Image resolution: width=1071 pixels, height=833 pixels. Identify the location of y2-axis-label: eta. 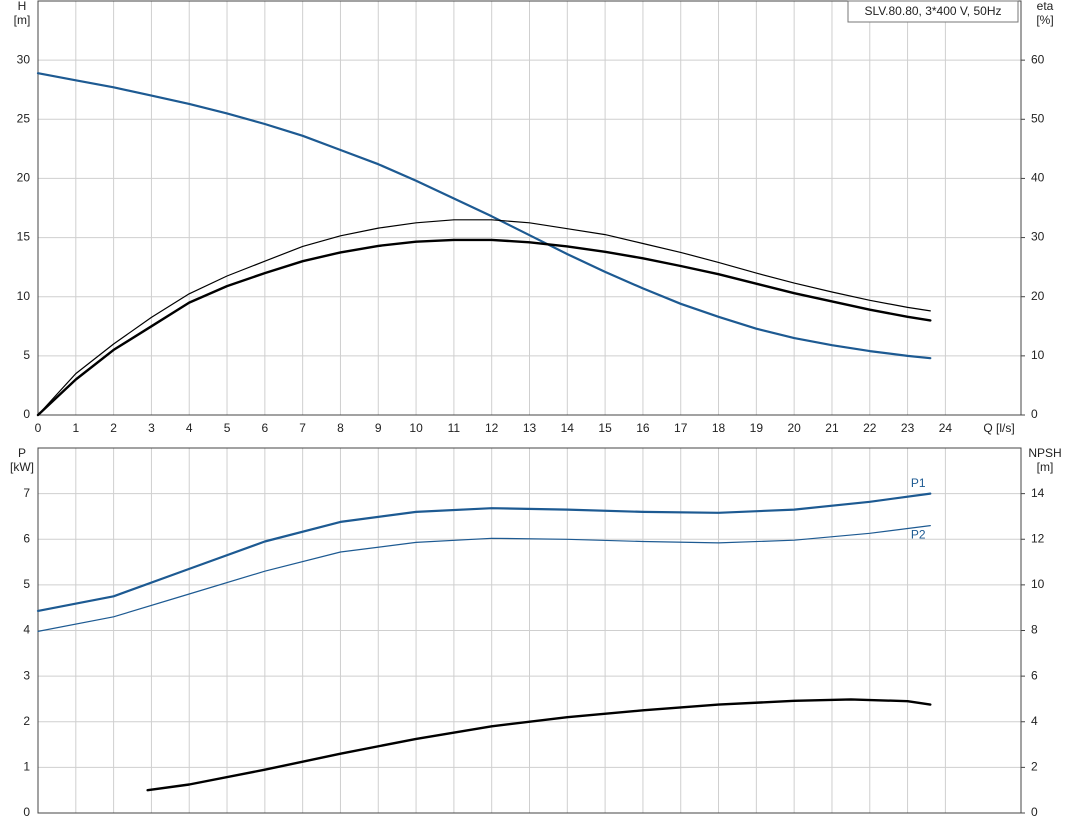
(1045, 6).